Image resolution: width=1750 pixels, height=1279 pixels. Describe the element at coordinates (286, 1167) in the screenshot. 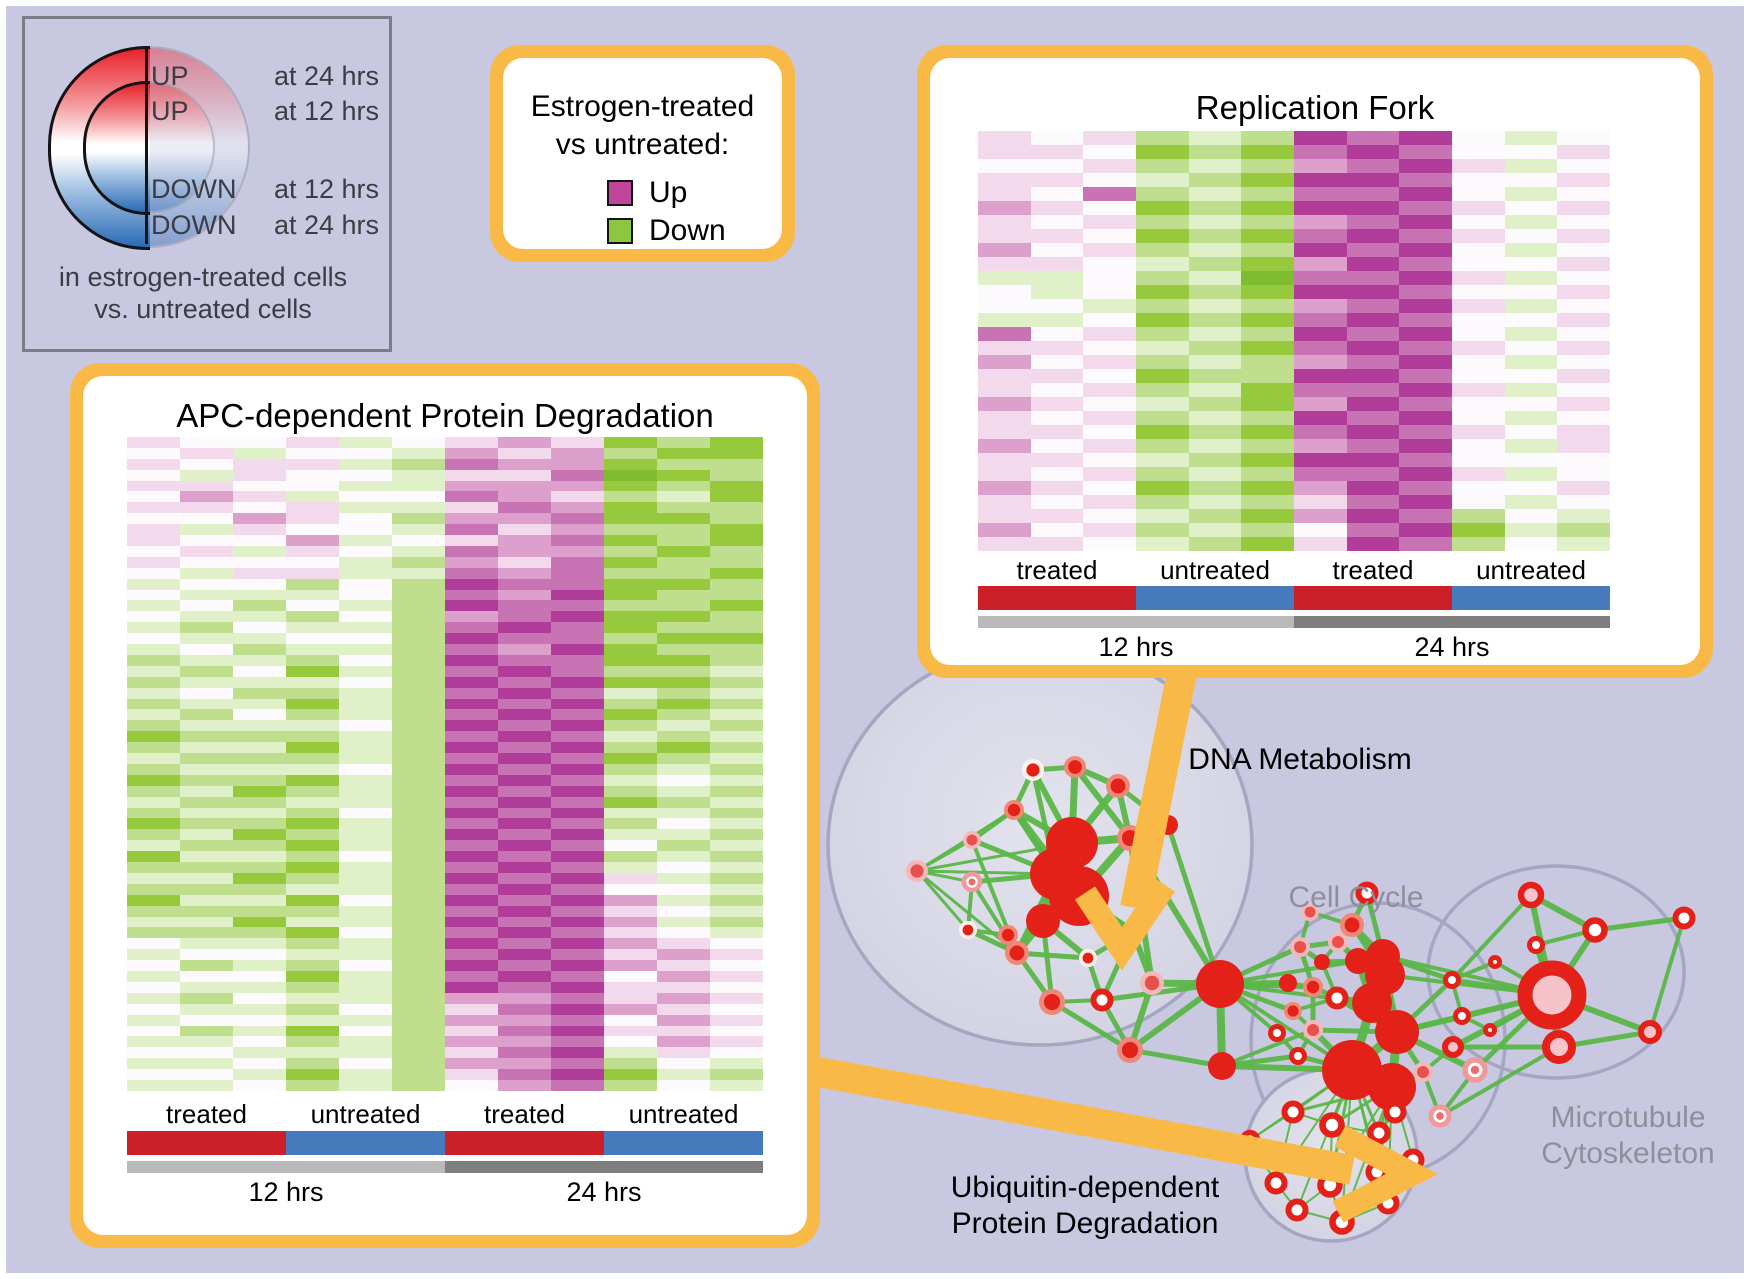

I see `time-color-segment` at that location.